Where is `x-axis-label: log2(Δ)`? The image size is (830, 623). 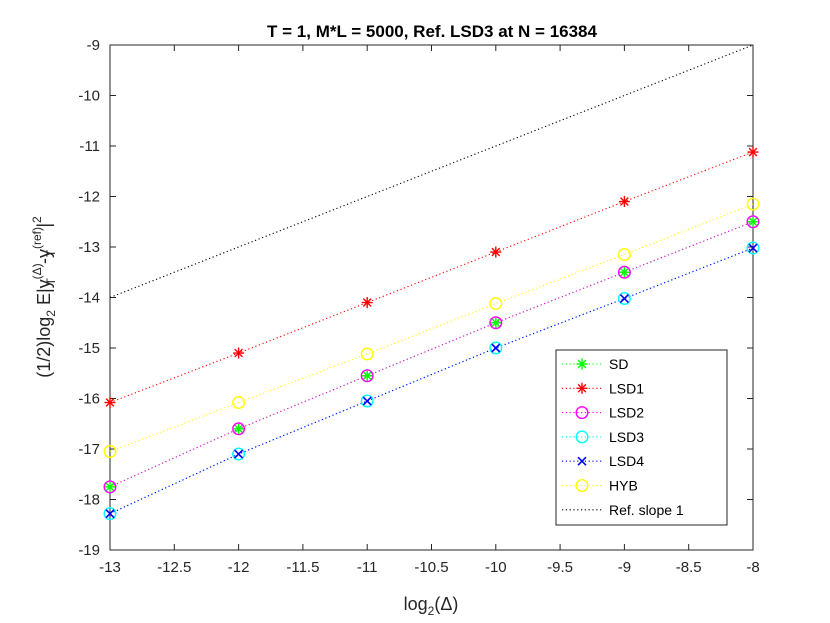 x-axis-label: log2(Δ) is located at coordinates (431, 606).